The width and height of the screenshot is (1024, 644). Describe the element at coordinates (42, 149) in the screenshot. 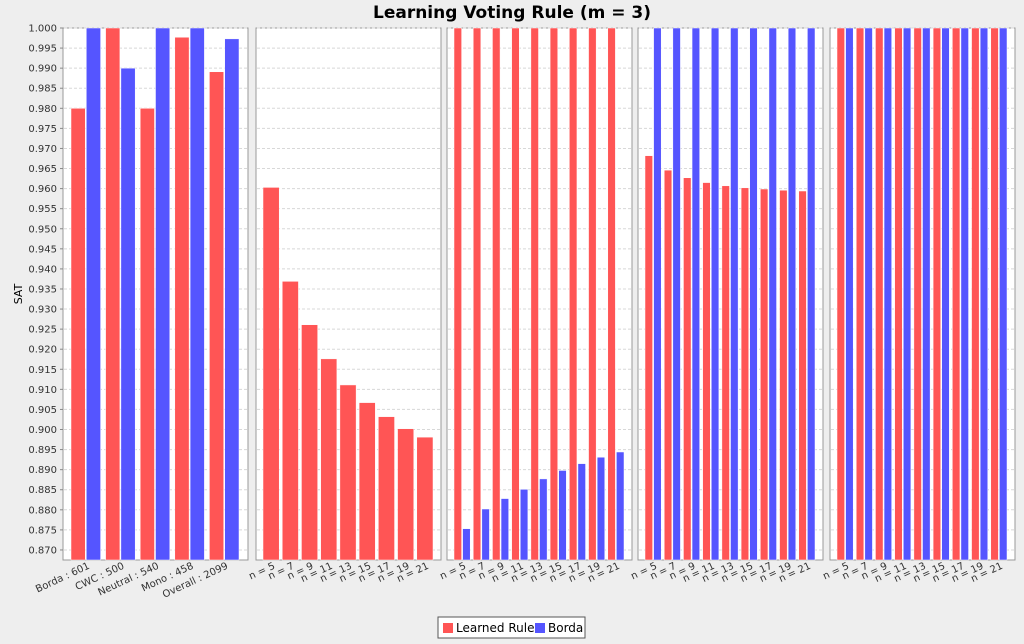

I see `y-tick-label: 0.970` at that location.